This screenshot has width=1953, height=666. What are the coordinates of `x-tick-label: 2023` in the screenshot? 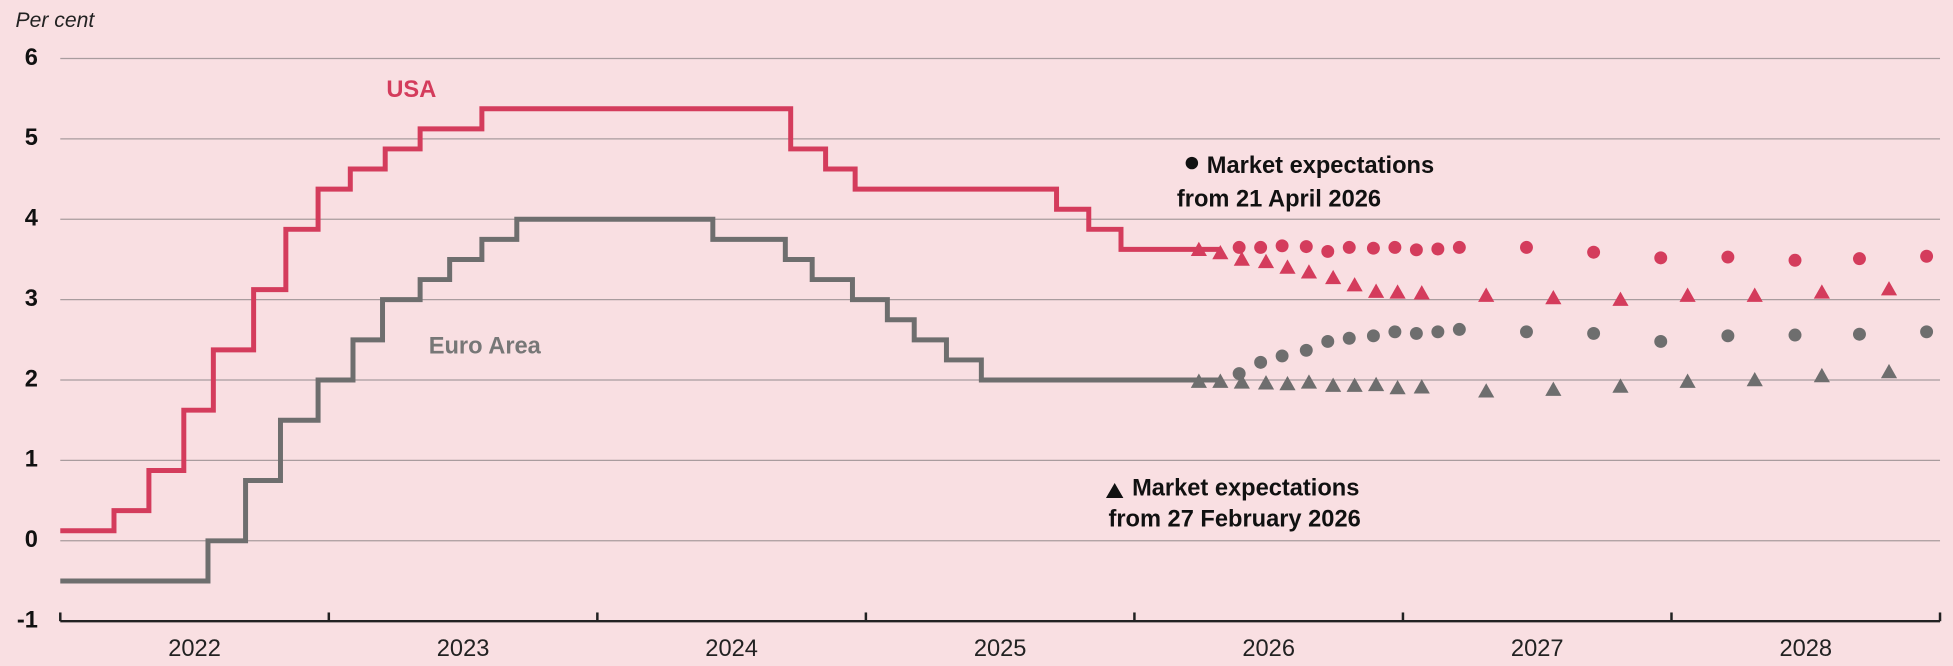 It's located at (463, 649).